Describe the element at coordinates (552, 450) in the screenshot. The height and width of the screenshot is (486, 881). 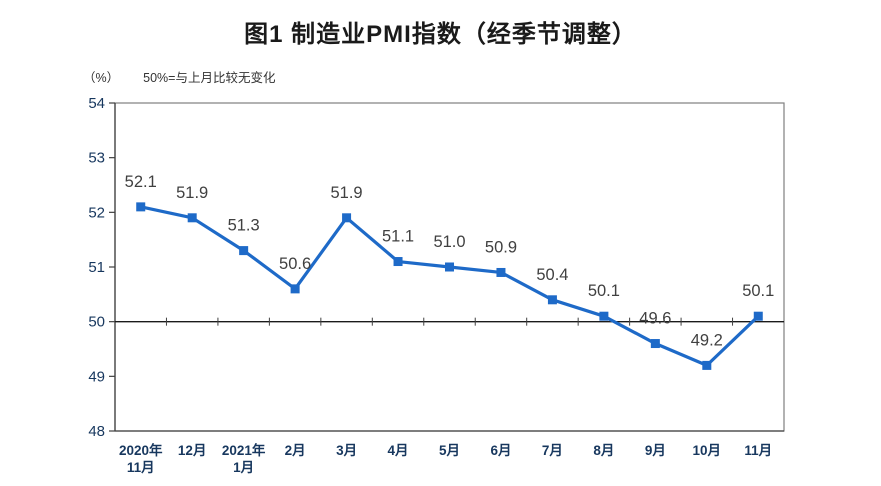
I see `x-axis-tick-label: 7月` at that location.